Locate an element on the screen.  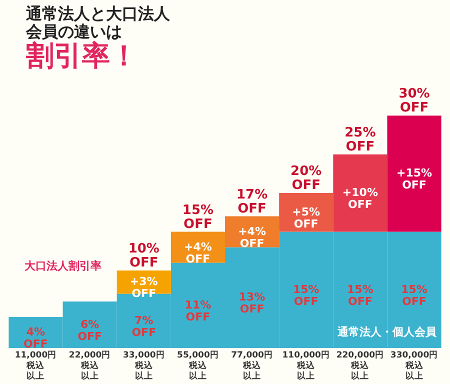
data-label: 6% OFF is located at coordinates (90, 330).